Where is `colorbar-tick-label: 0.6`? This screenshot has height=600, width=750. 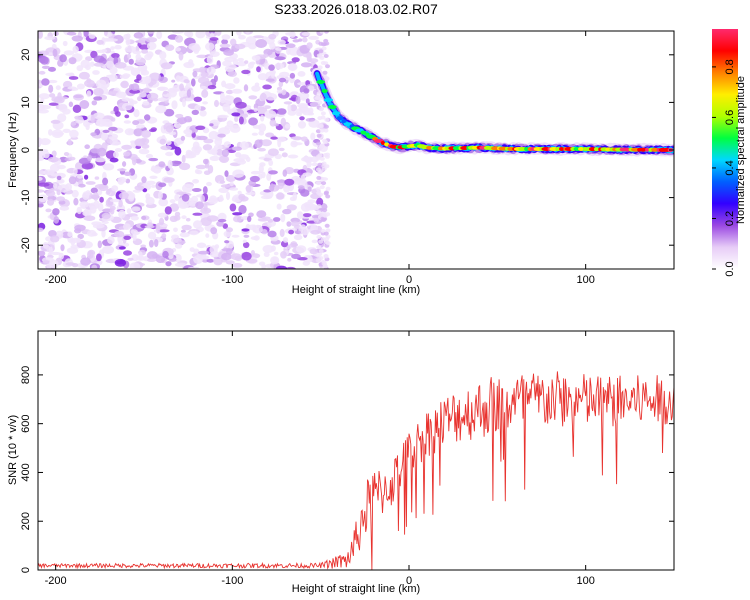 colorbar-tick-label: 0.6 is located at coordinates (730, 117).